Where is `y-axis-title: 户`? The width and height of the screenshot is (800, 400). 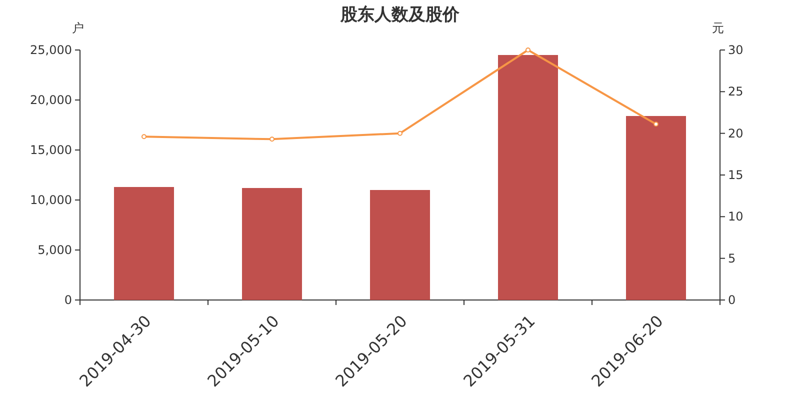
y-axis-title: 户 is located at coordinates (78, 28).